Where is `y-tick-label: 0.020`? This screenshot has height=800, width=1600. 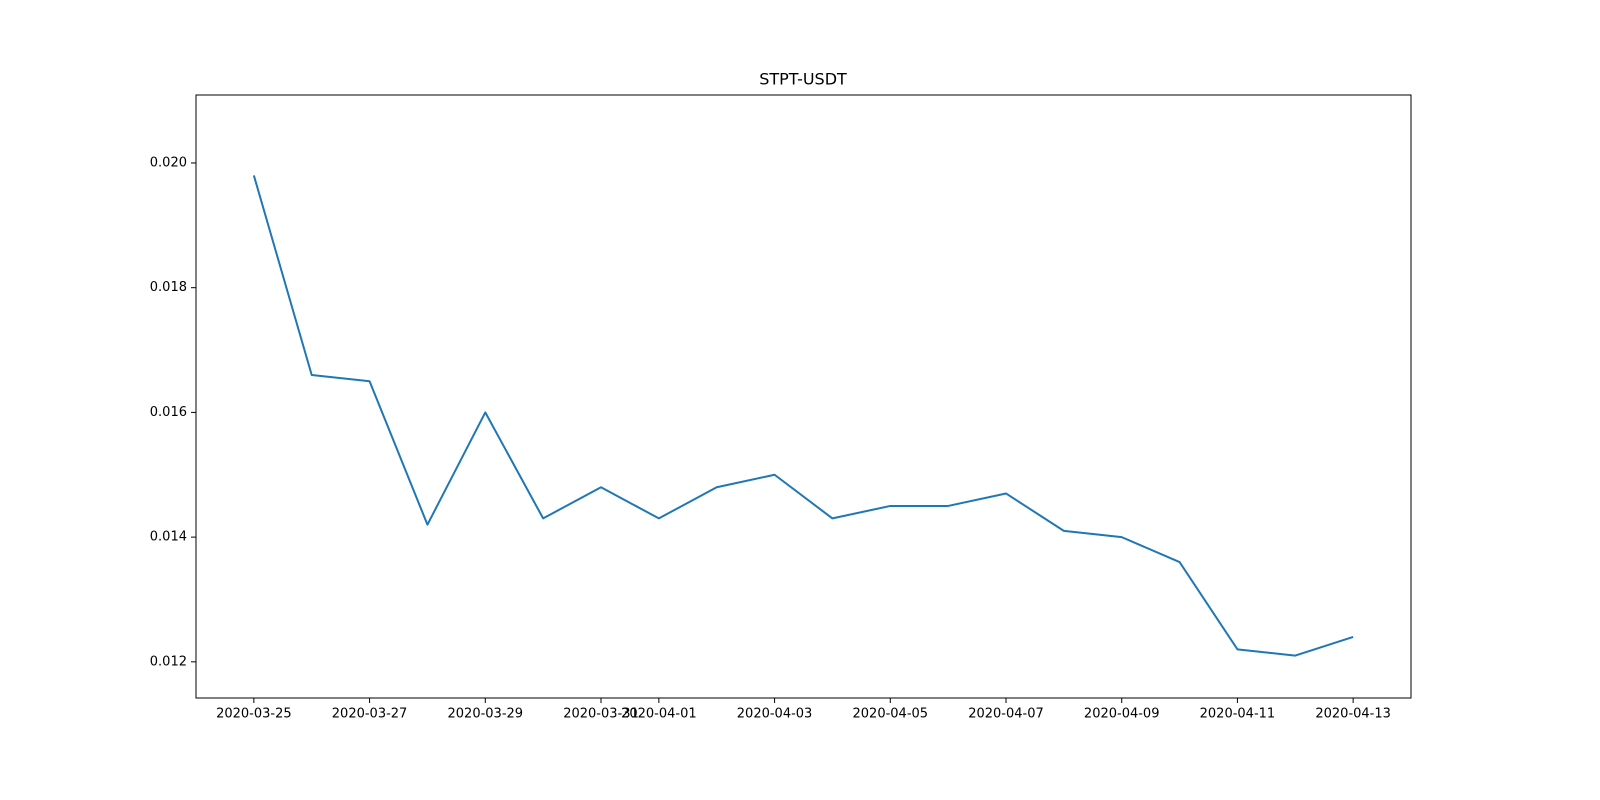
y-tick-label: 0.020 is located at coordinates (168, 162).